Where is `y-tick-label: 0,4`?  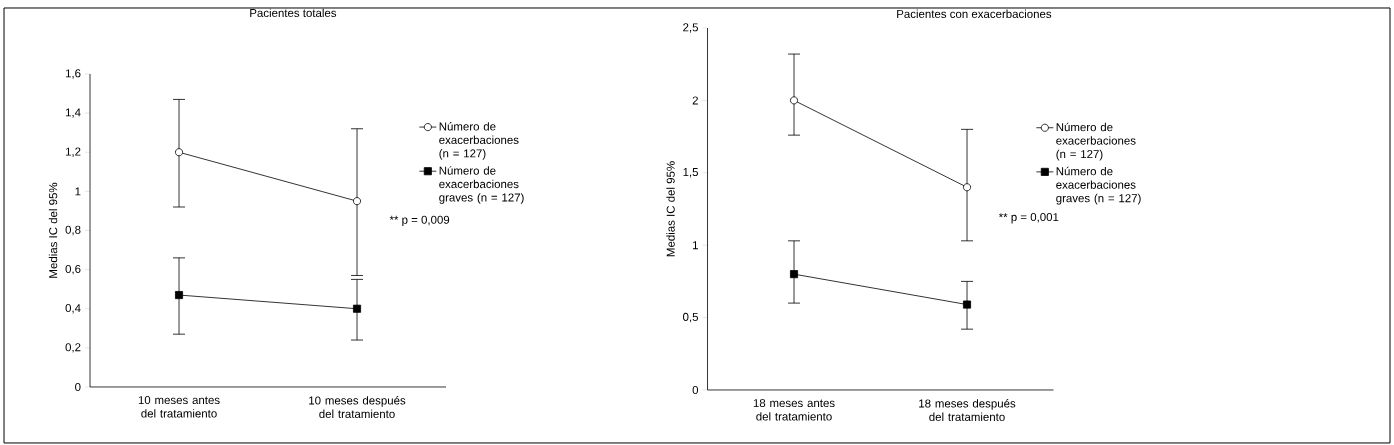 y-tick-label: 0,4 is located at coordinates (73, 309).